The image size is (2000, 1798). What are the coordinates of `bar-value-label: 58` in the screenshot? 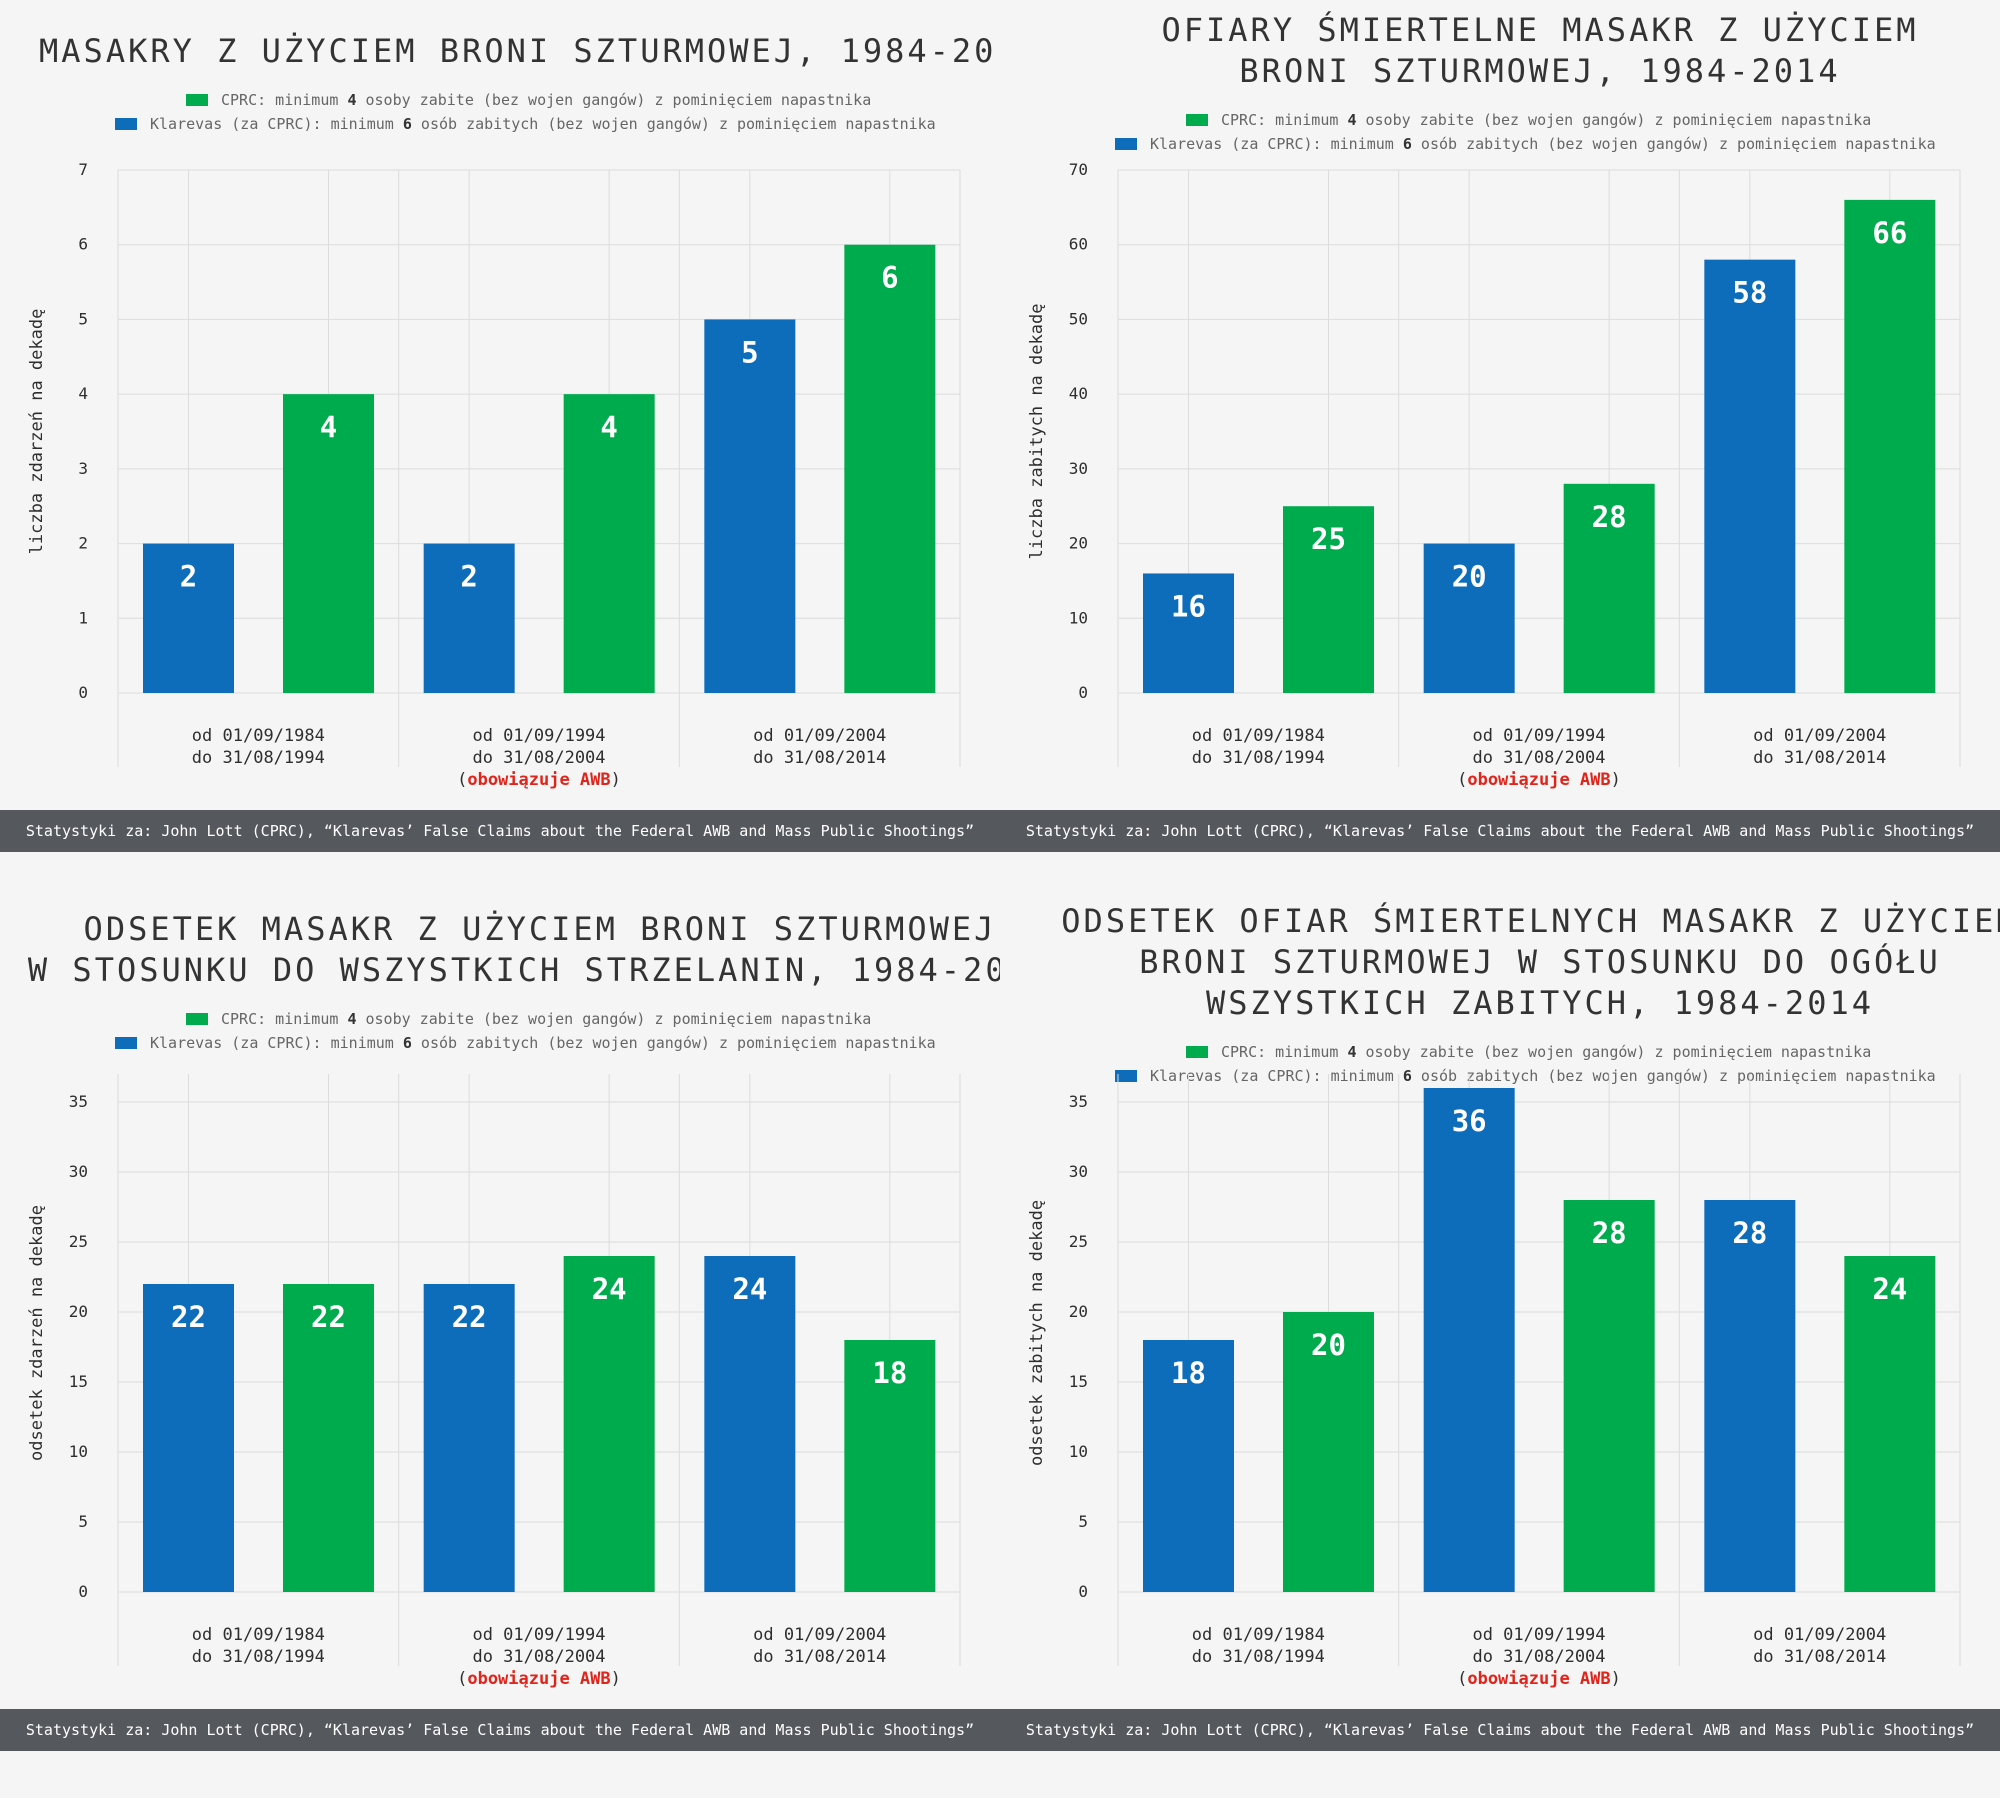 It's located at (1749, 293).